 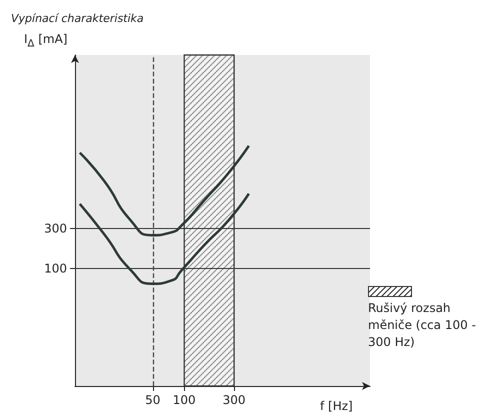 I want to click on x-tick-label: 100, so click(x=184, y=400).